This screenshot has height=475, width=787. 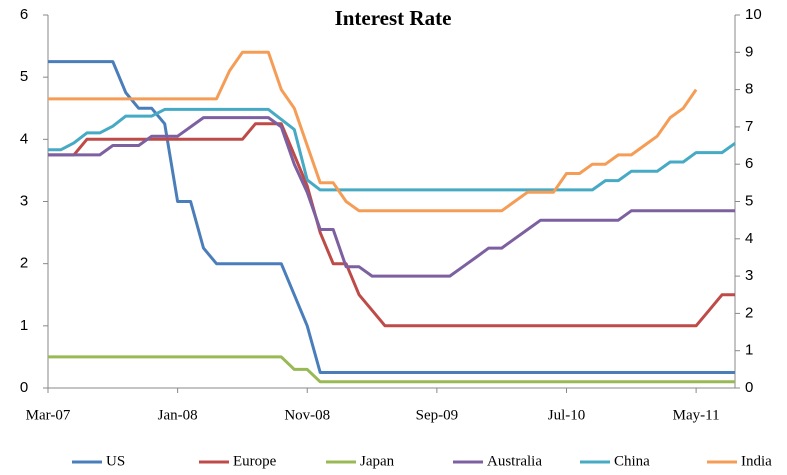 What do you see at coordinates (567, 415) in the screenshot?
I see `x-tick-label: Jul-10` at bounding box center [567, 415].